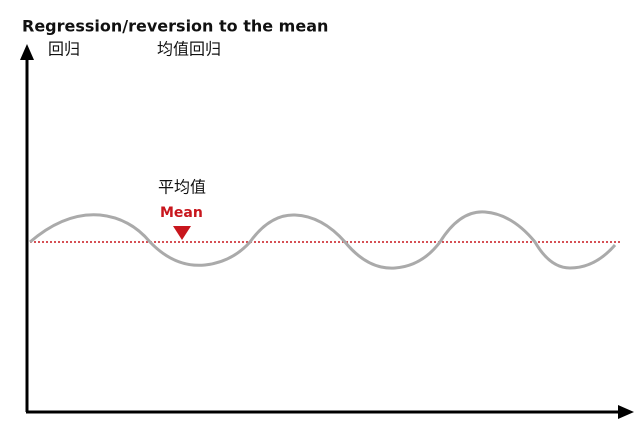 The width and height of the screenshot is (640, 442). What do you see at coordinates (27, 52) in the screenshot?
I see `y-axis-arrow` at bounding box center [27, 52].